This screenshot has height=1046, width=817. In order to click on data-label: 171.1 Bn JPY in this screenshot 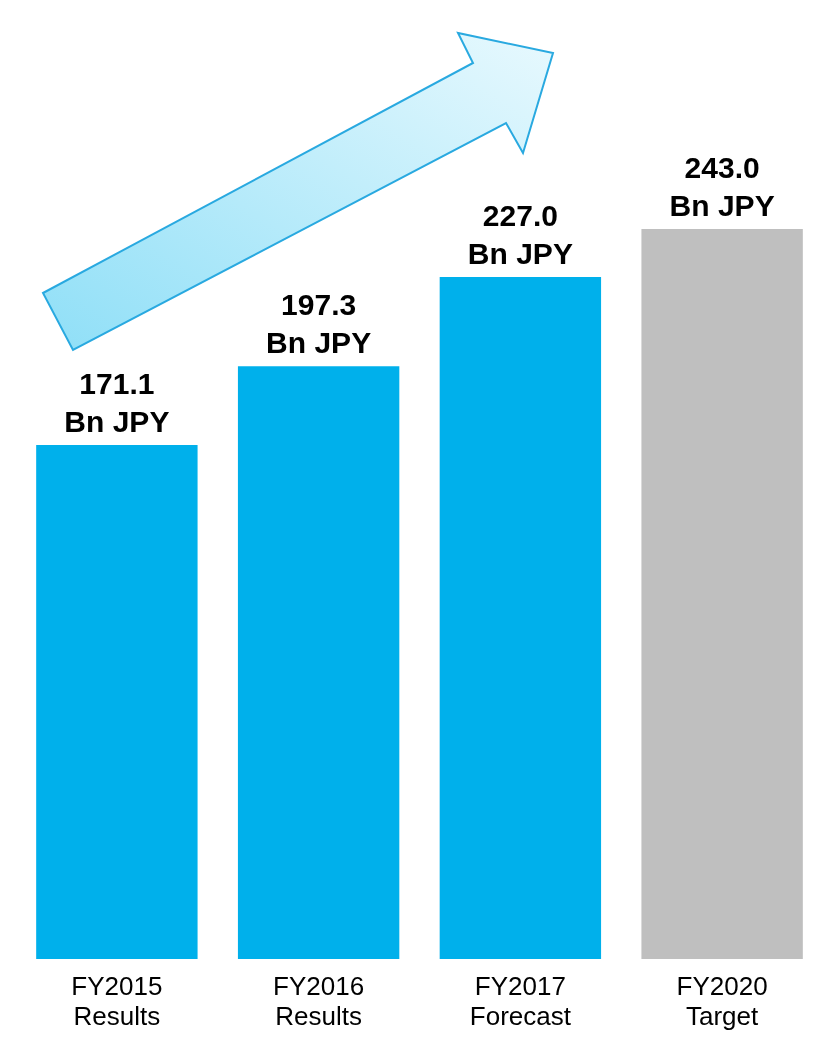, I will do `click(117, 402)`.